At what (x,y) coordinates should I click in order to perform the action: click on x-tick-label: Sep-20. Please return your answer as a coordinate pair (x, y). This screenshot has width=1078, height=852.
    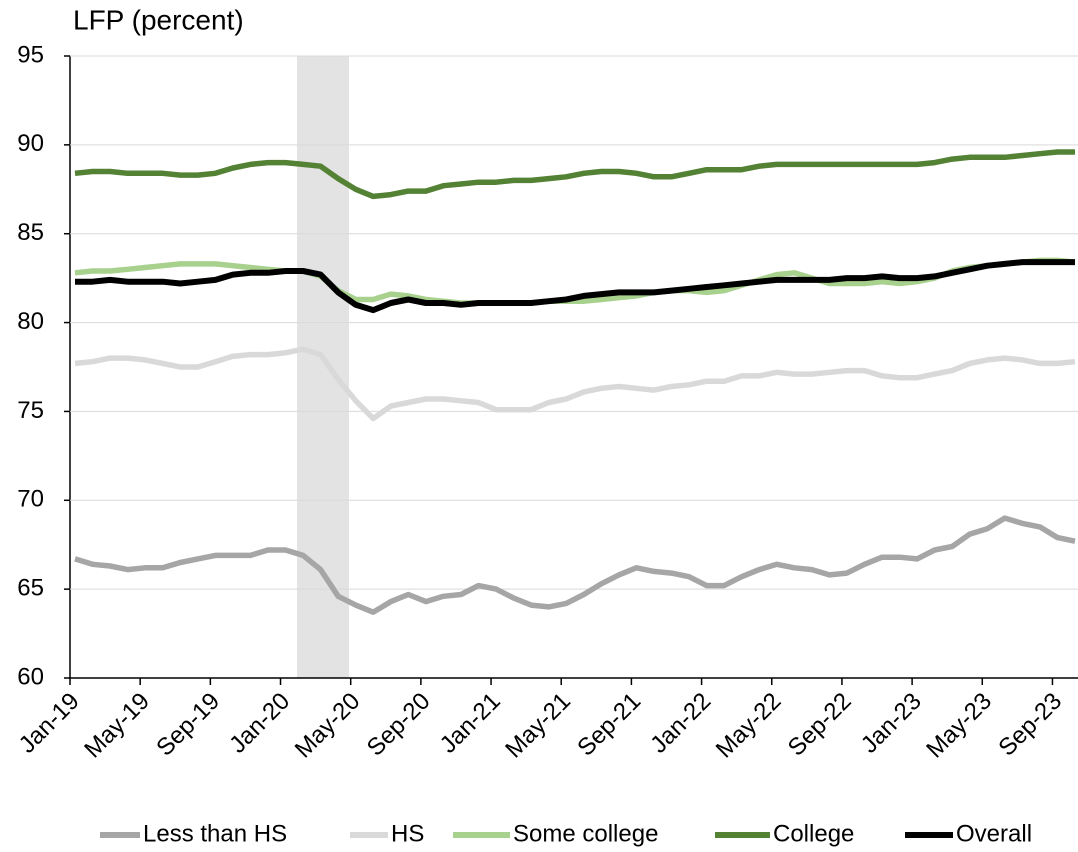
    Looking at the image, I should click on (399, 725).